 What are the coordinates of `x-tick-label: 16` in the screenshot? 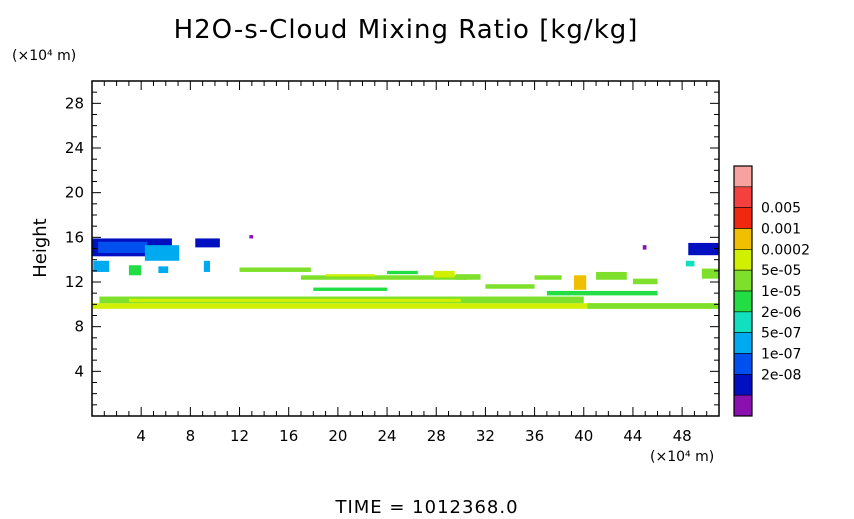 It's located at (288, 436).